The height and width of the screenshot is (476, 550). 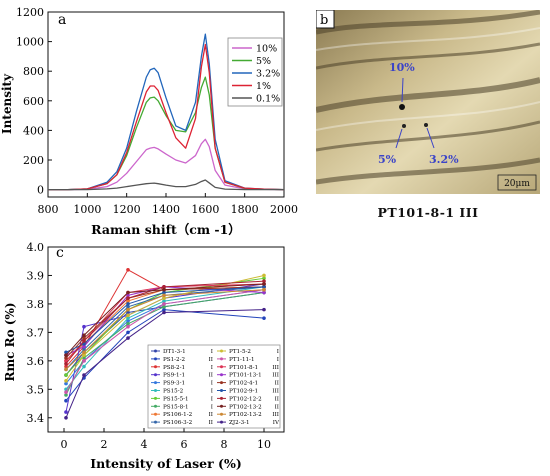 What do you see at coordinates (62, 20) in the screenshot?
I see `panel-a-label: a` at bounding box center [62, 20].